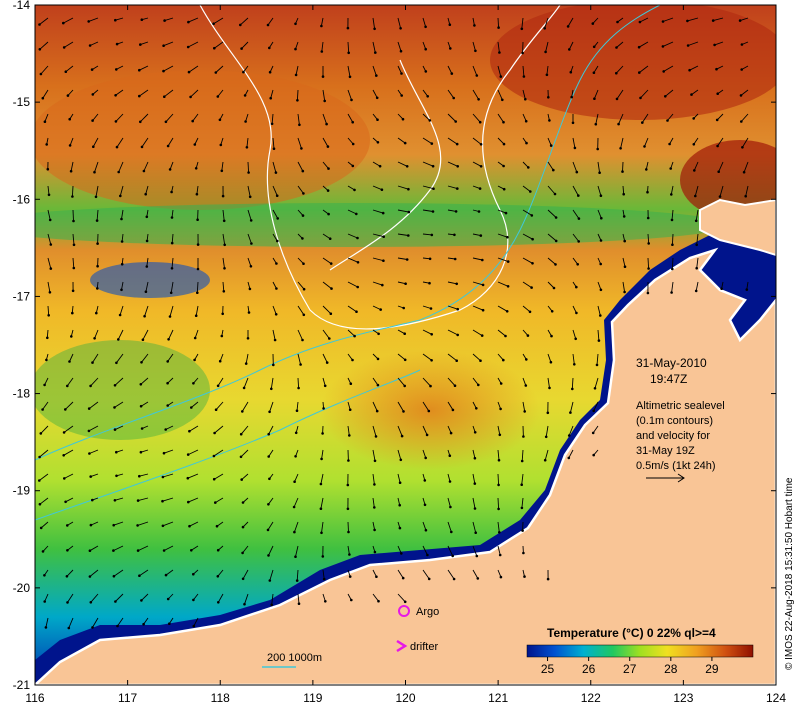 This screenshot has width=800, height=710. What do you see at coordinates (122, 390) in the screenshot?
I see `green-west` at bounding box center [122, 390].